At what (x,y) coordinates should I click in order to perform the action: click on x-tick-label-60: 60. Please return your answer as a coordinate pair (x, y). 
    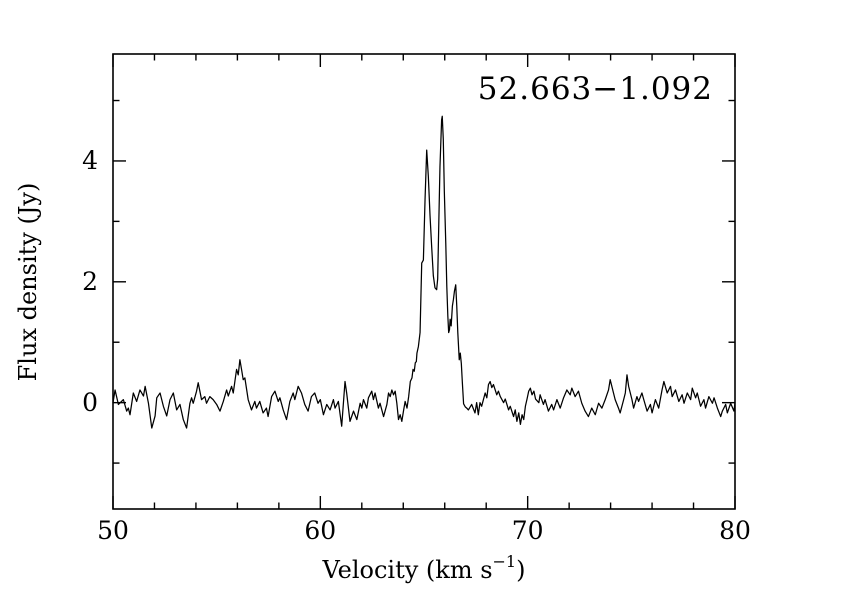
    Looking at the image, I should click on (320, 530).